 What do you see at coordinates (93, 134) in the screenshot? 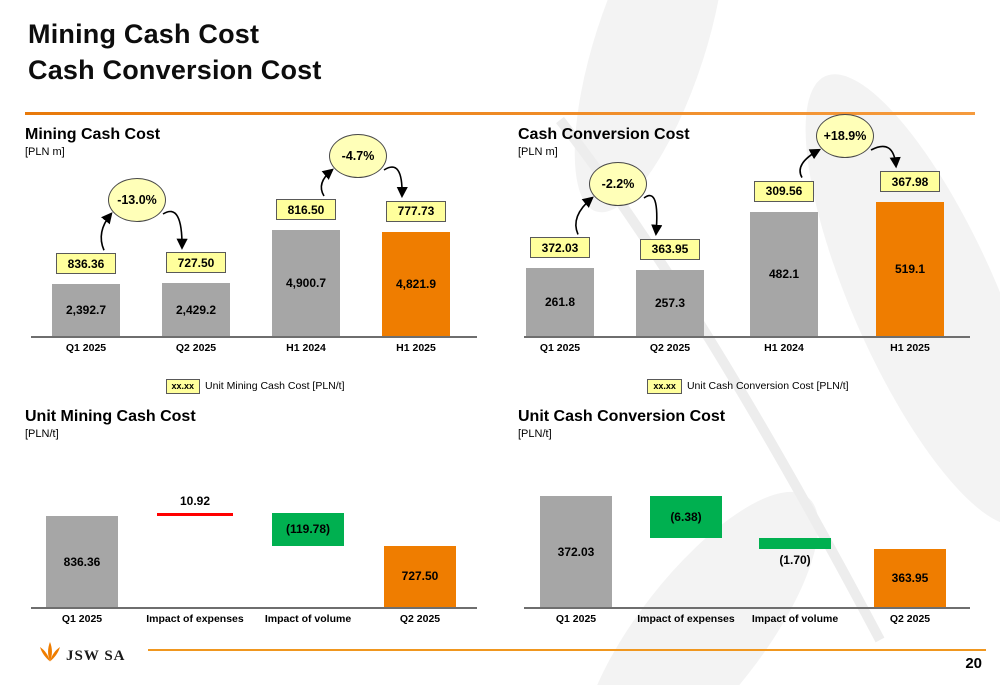
I see `chart-heading: Mining Cash Cost` at bounding box center [93, 134].